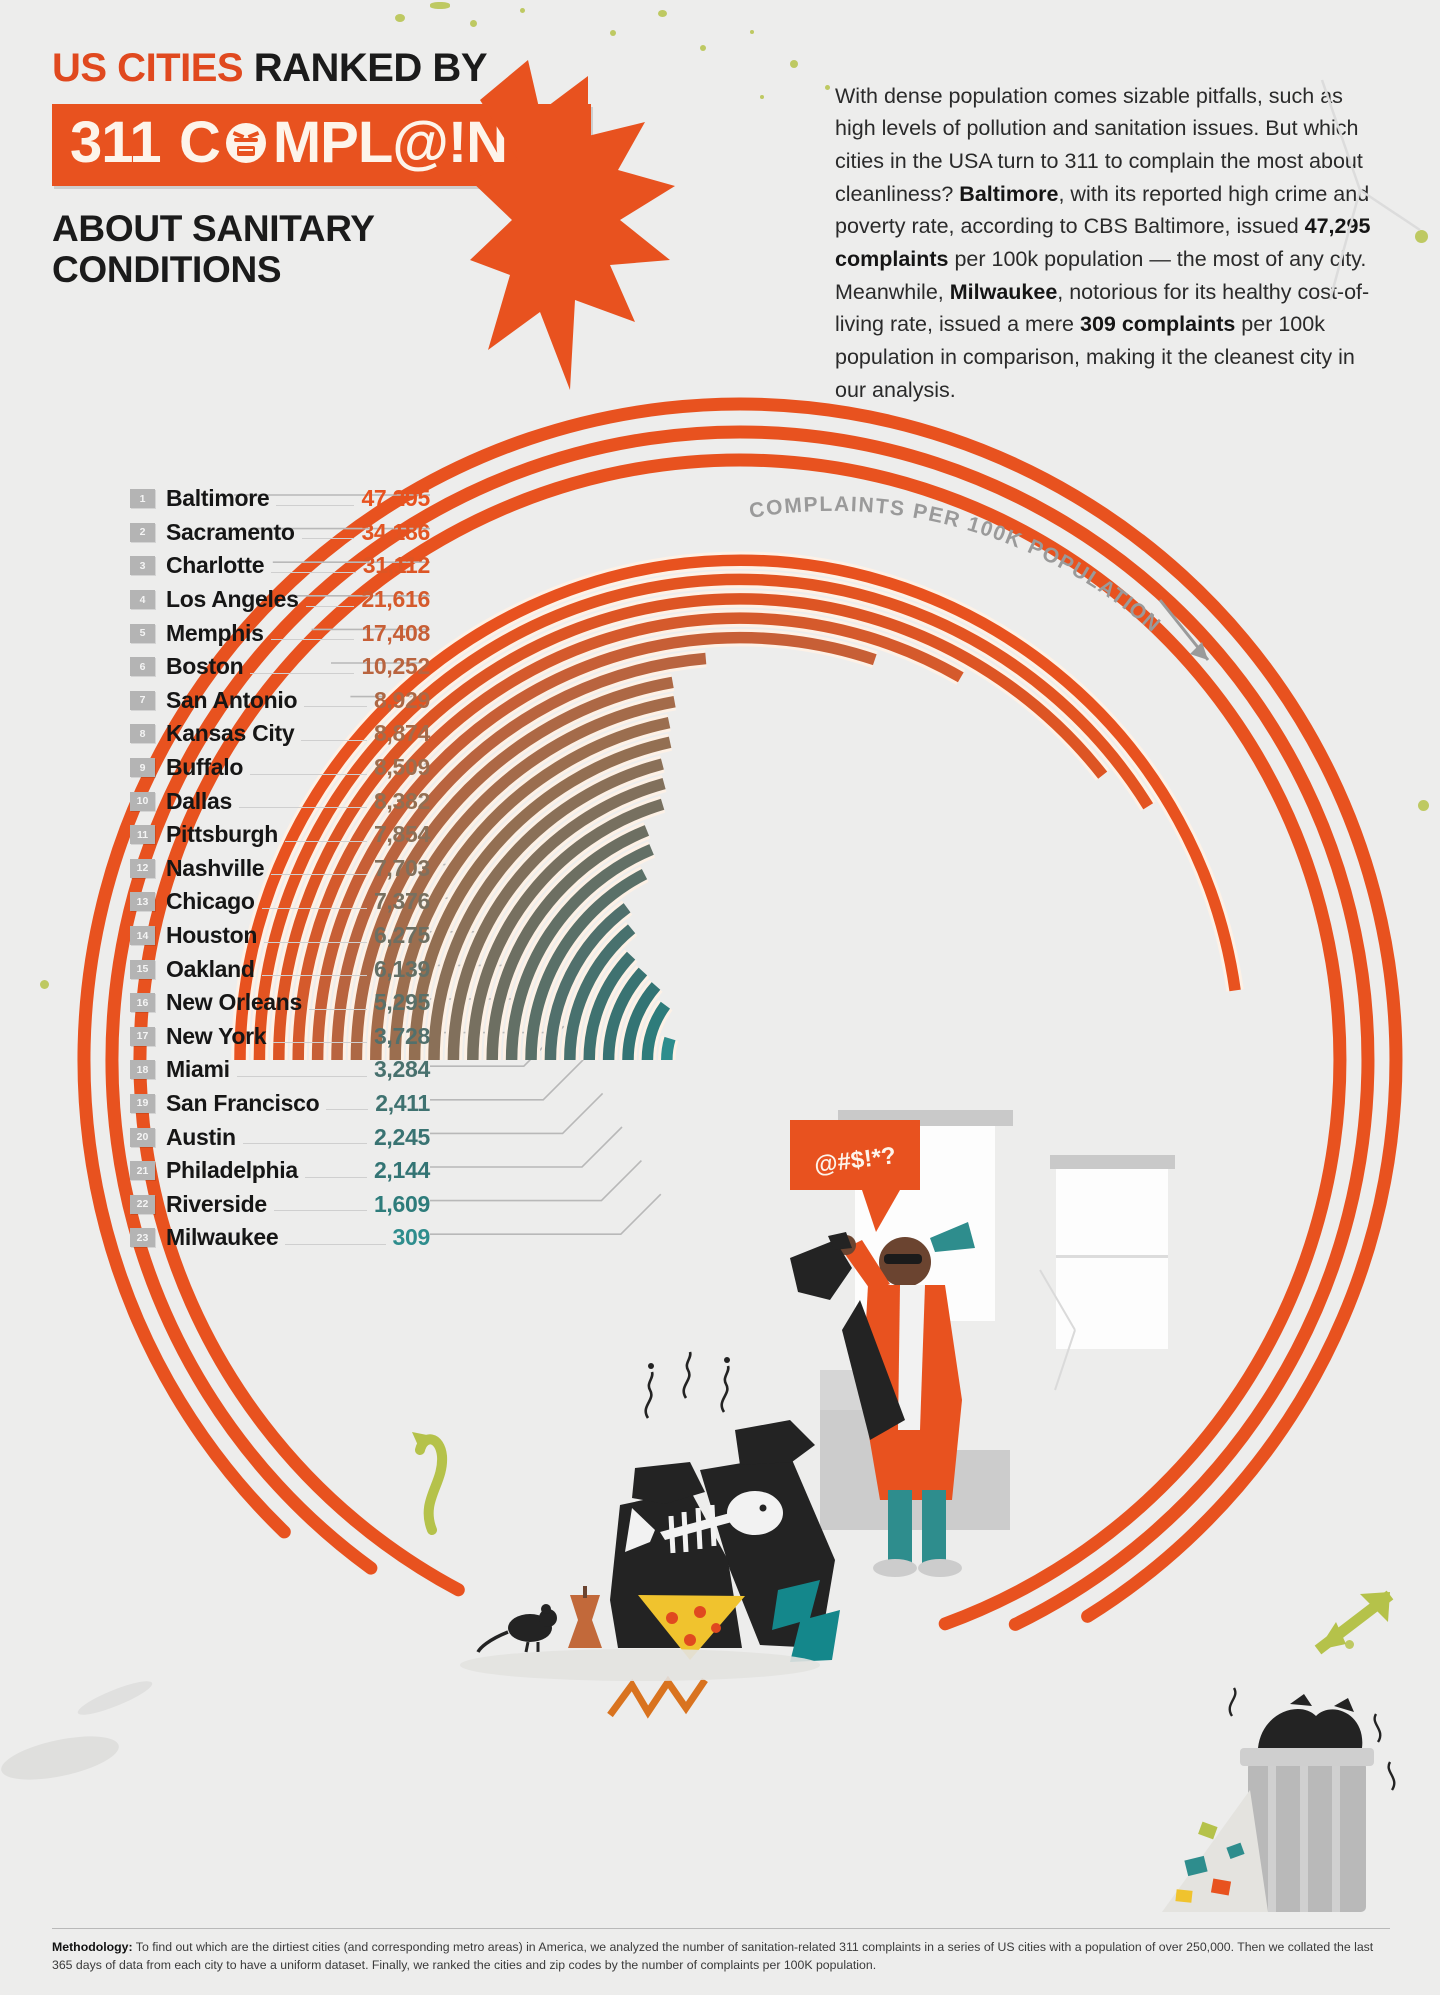  I want to click on rank-badge: 8, so click(142, 734).